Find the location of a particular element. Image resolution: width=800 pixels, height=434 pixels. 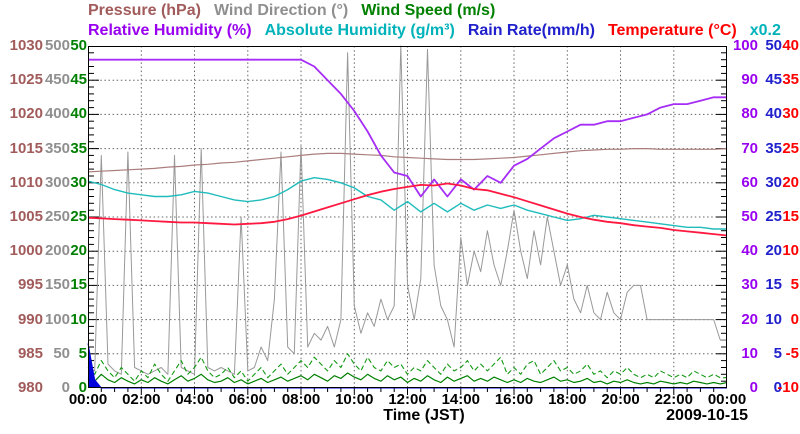

series-wind-speed-gust is located at coordinates (407, 367).